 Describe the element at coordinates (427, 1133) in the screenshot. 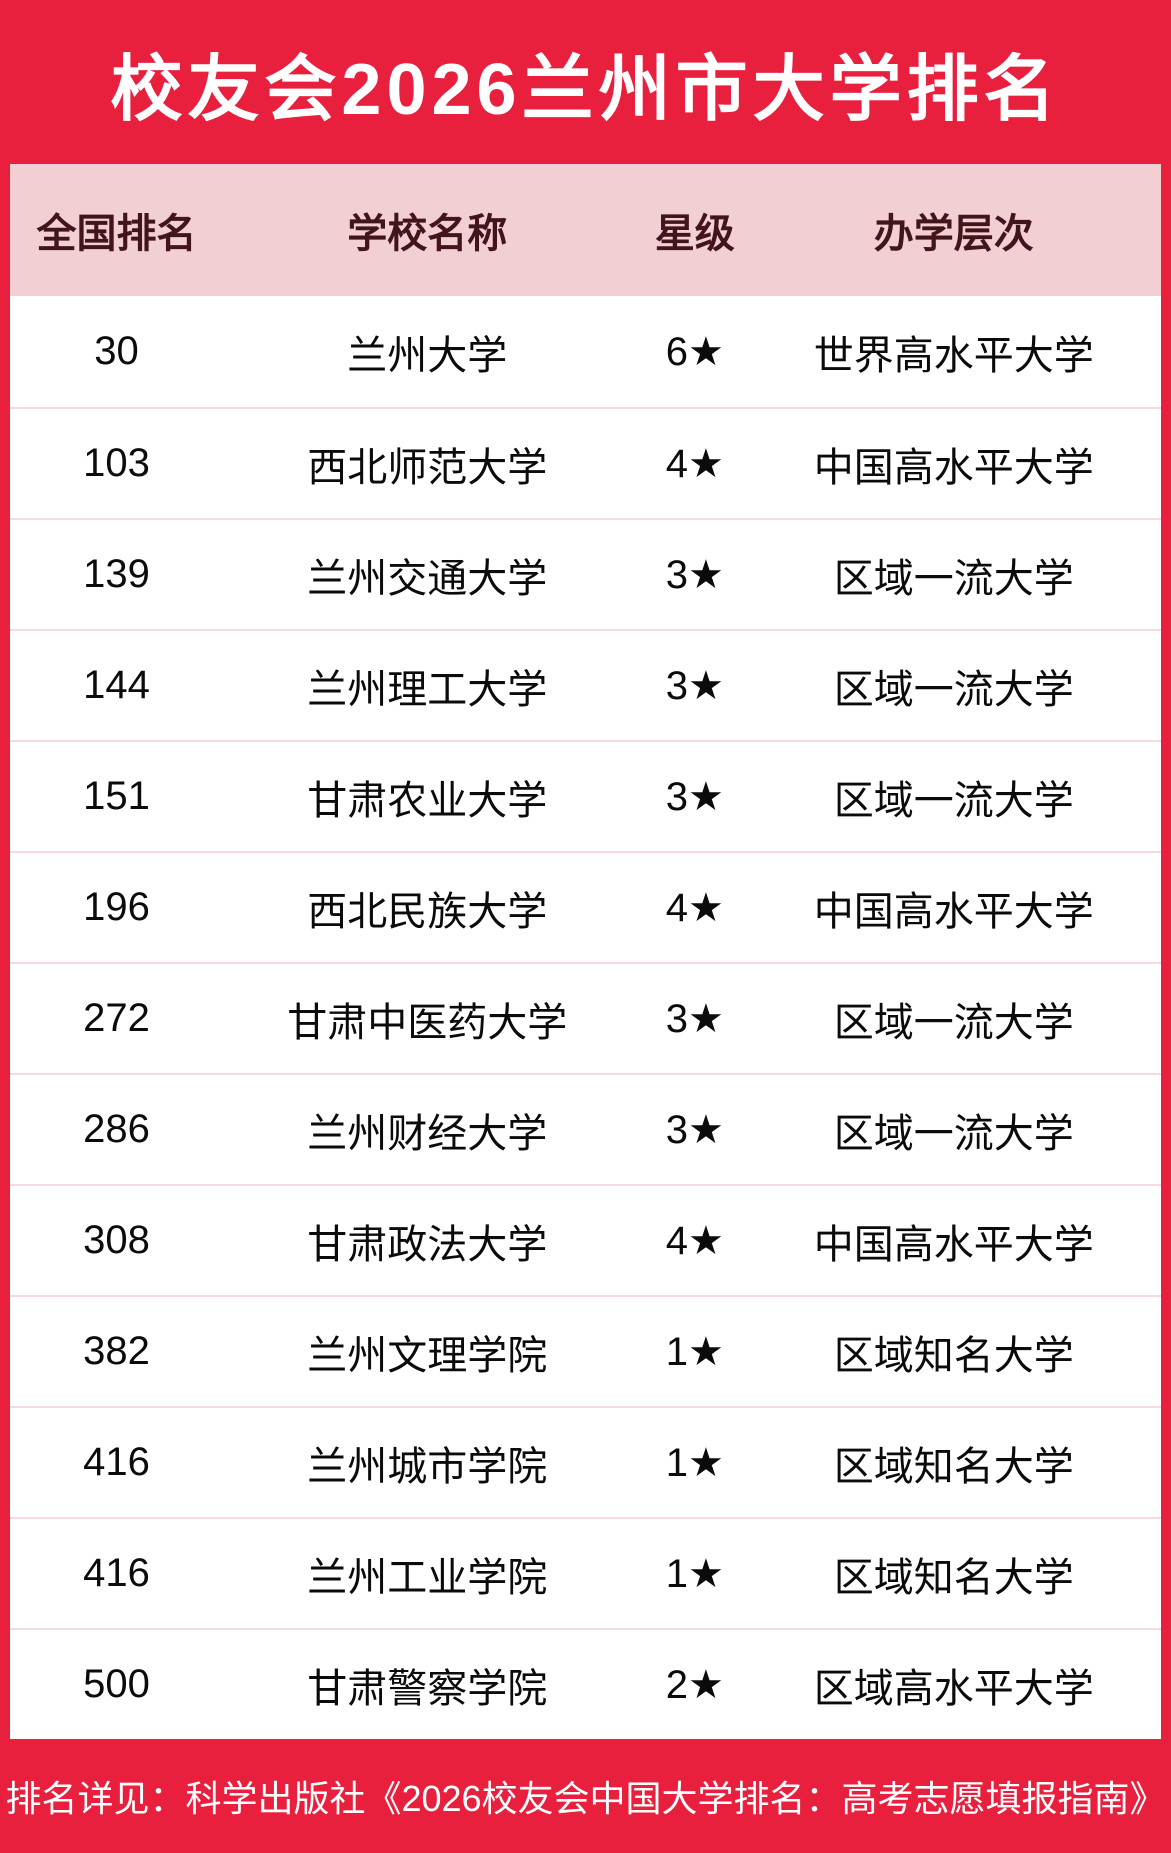

I see `school-name-cell: 兰州财经大学` at that location.